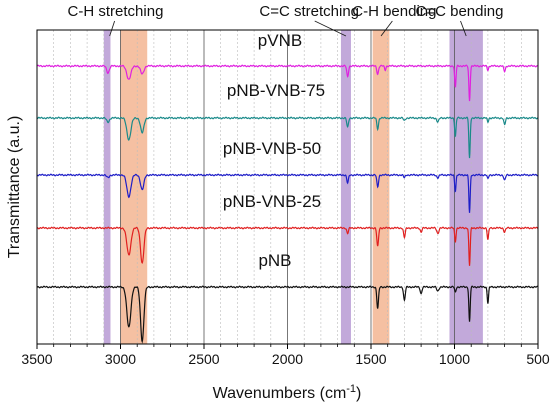 This screenshot has width=550, height=410. Describe the element at coordinates (116, 11) in the screenshot. I see `annotation-label-1: C-H stretching` at that location.